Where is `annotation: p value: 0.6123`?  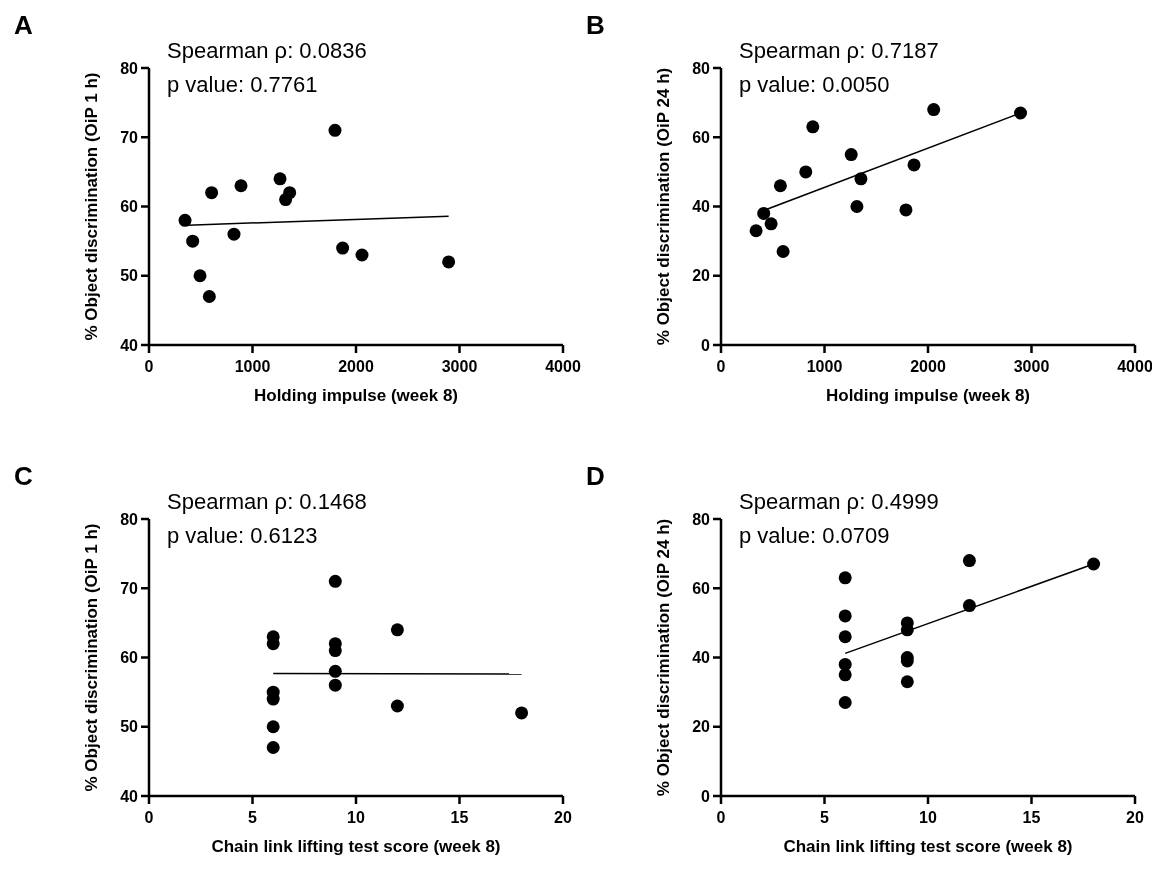 annotation: p value: 0.6123 is located at coordinates (242, 535).